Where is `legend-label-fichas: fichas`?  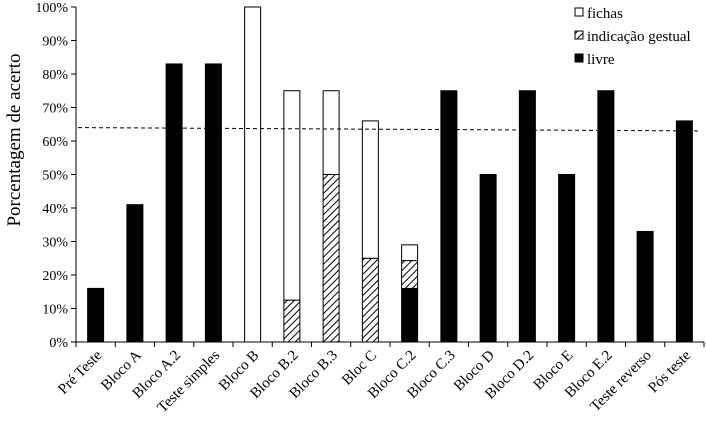 legend-label-fichas: fichas is located at coordinates (605, 14).